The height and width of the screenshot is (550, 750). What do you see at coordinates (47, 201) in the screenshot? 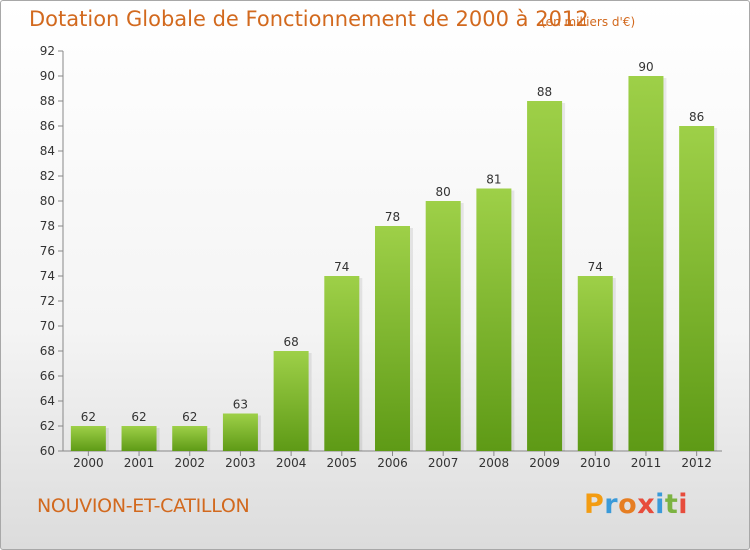
I see `y-tick-label: 80` at bounding box center [47, 201].